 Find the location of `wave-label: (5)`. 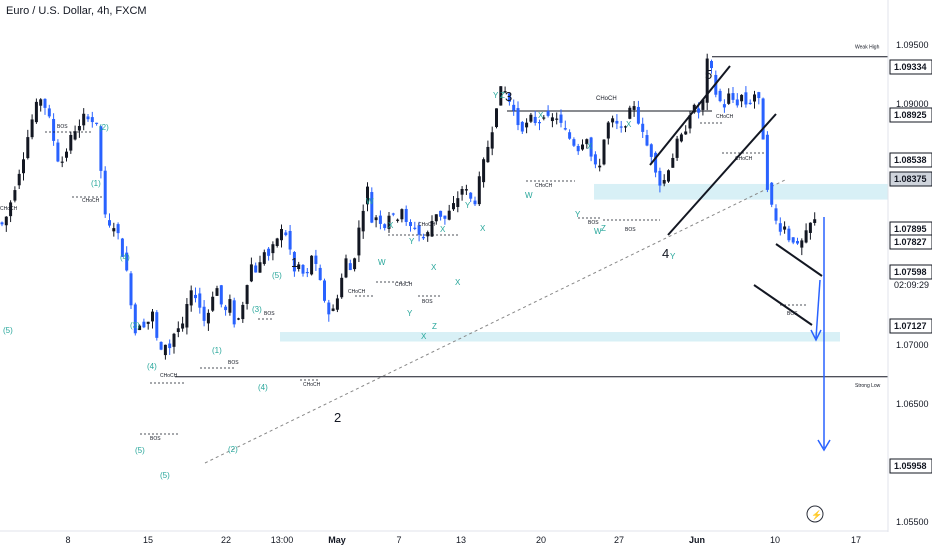

wave-label: (5) is located at coordinates (277, 275).